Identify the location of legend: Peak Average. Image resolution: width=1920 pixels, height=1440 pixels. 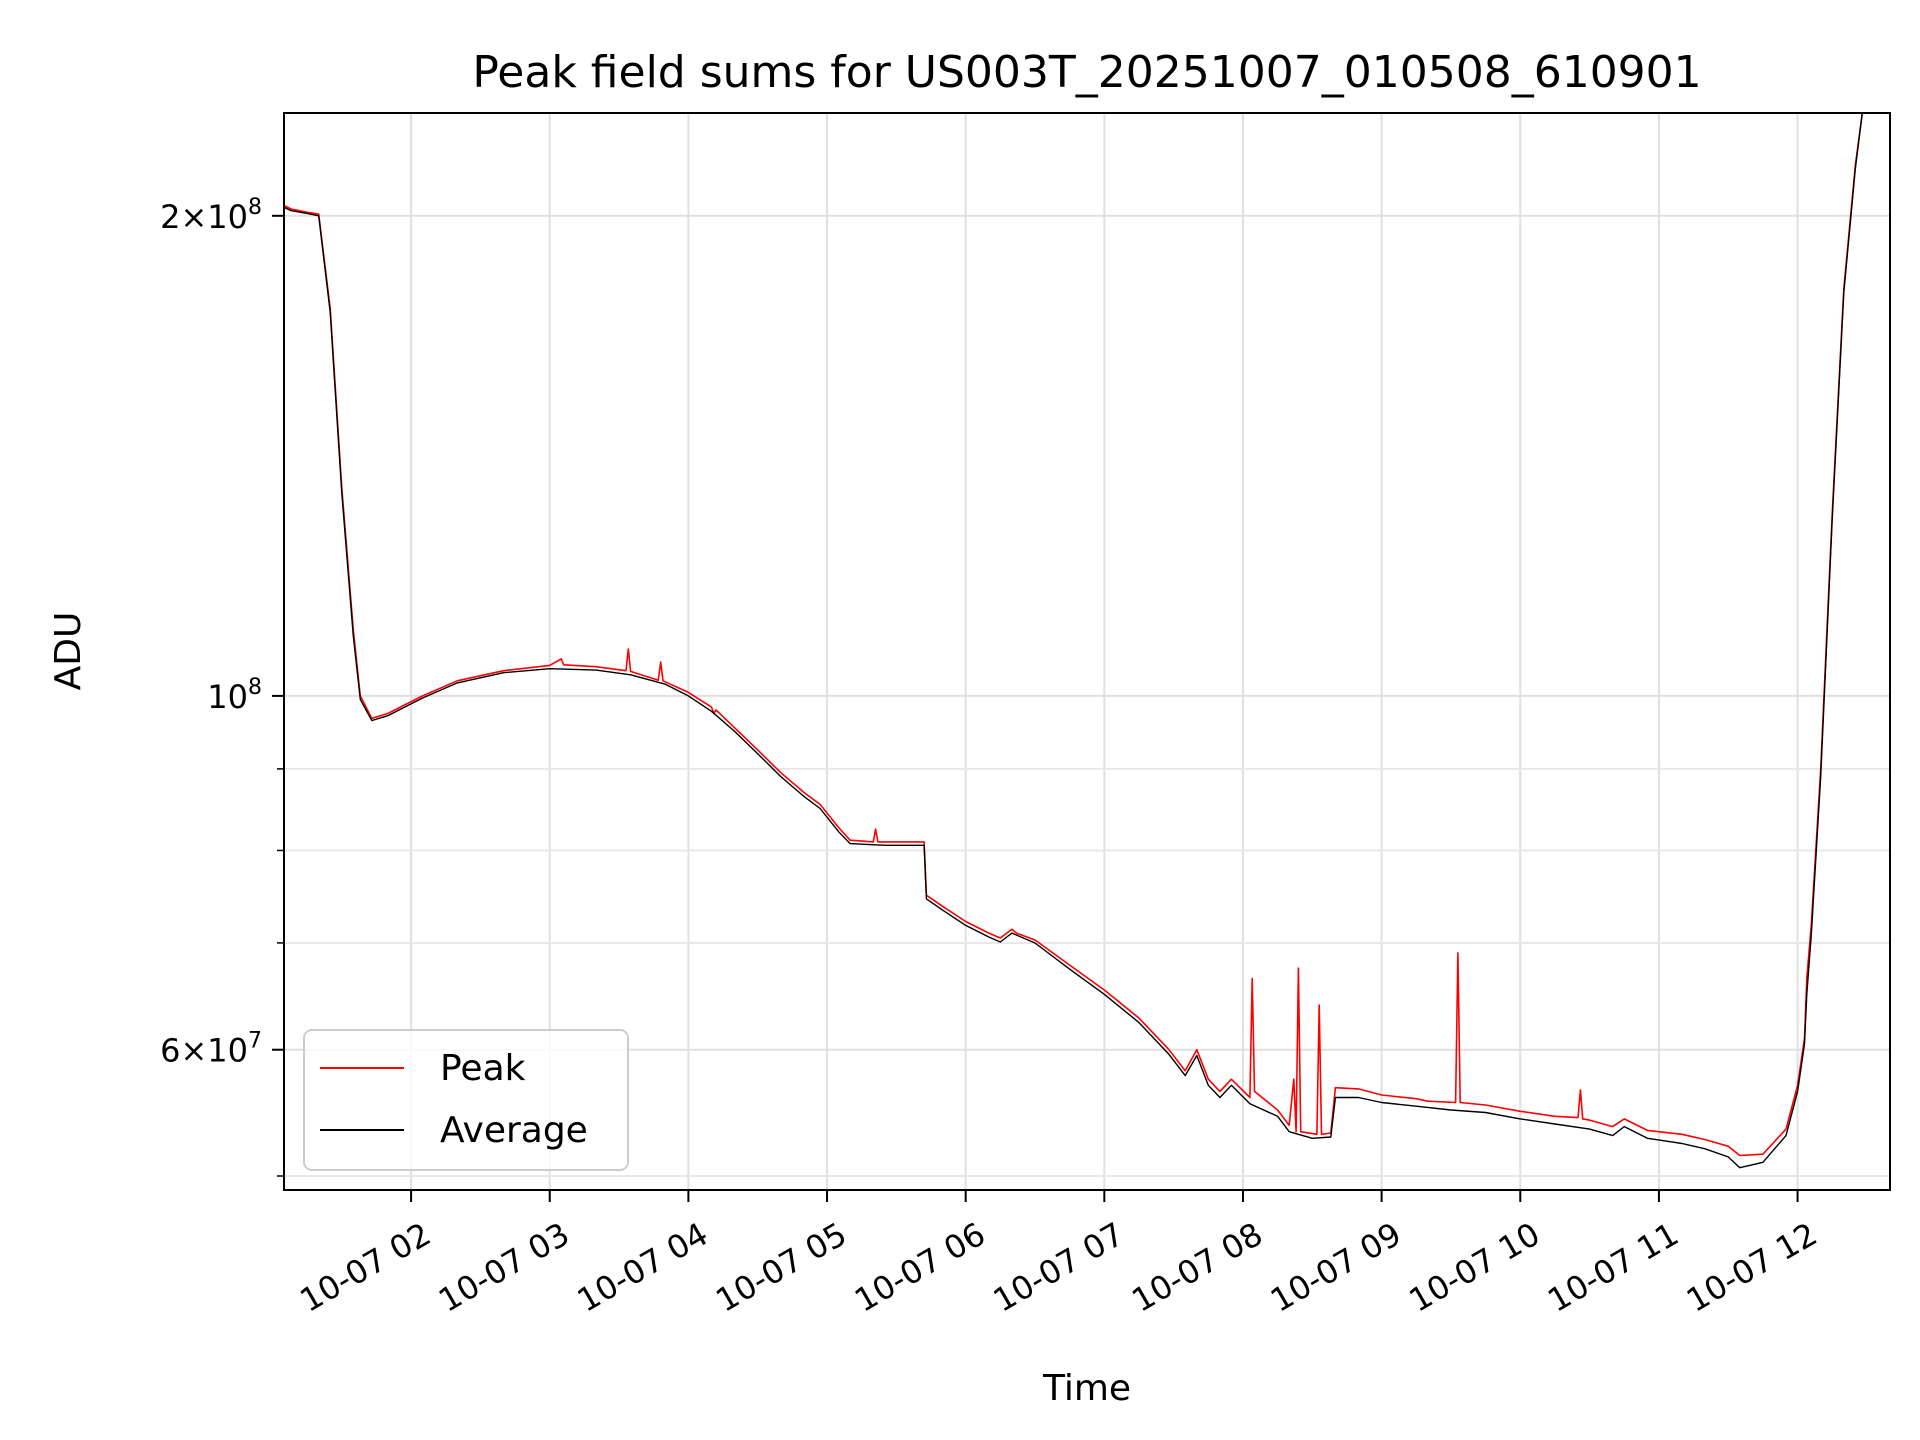
(466, 1100).